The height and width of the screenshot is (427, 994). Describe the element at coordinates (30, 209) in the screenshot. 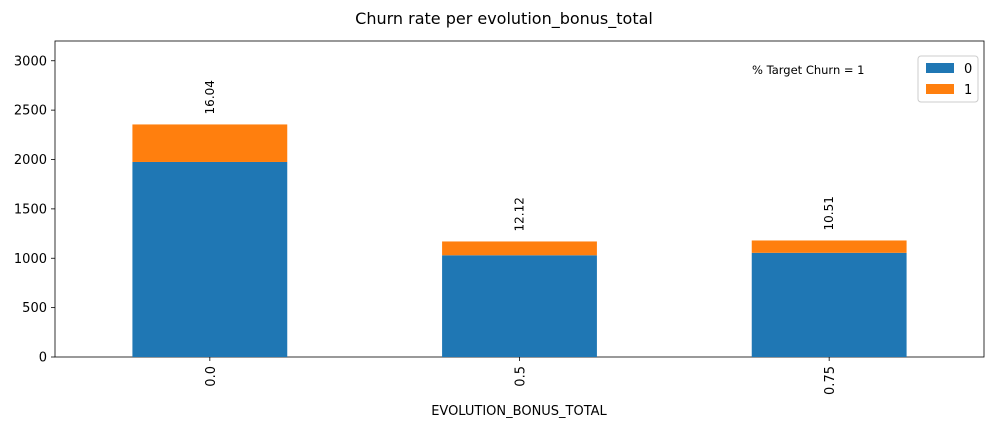

I see `y-tick-label: 1500` at that location.